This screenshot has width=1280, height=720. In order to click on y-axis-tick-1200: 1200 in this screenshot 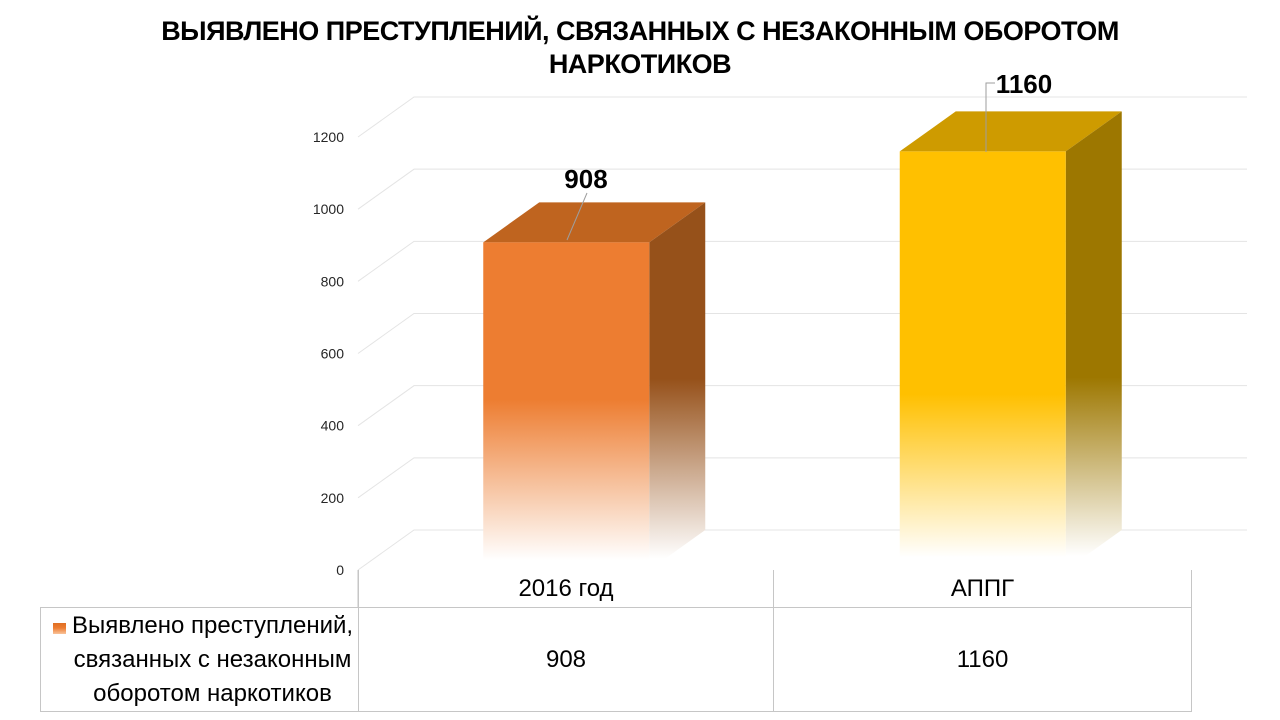, I will do `click(328, 137)`.